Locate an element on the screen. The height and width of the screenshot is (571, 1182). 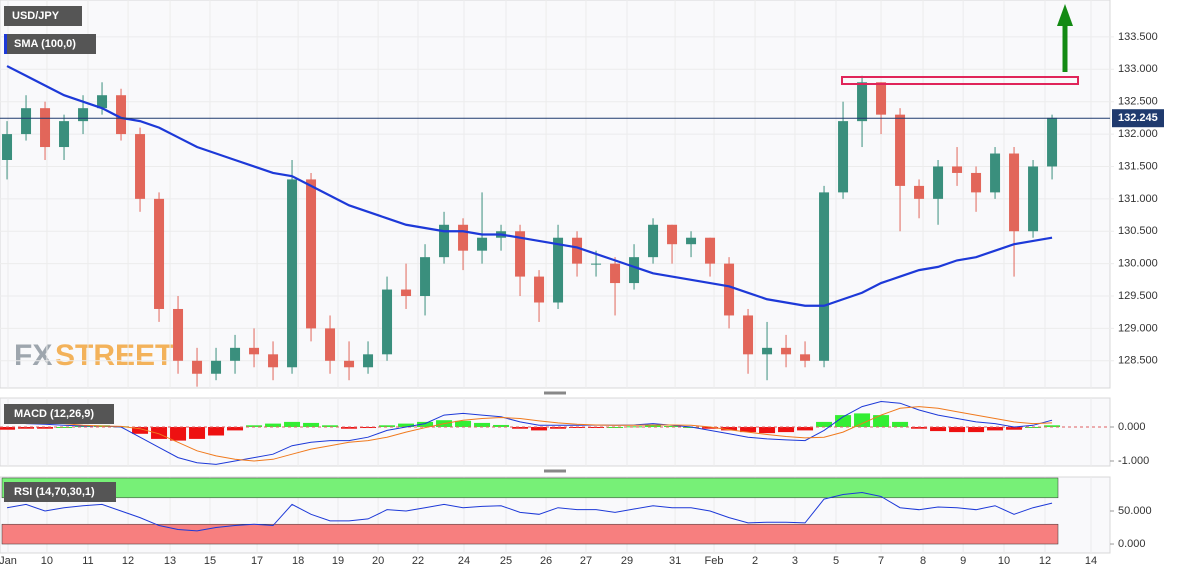
rsi-line is located at coordinates (529, 512).